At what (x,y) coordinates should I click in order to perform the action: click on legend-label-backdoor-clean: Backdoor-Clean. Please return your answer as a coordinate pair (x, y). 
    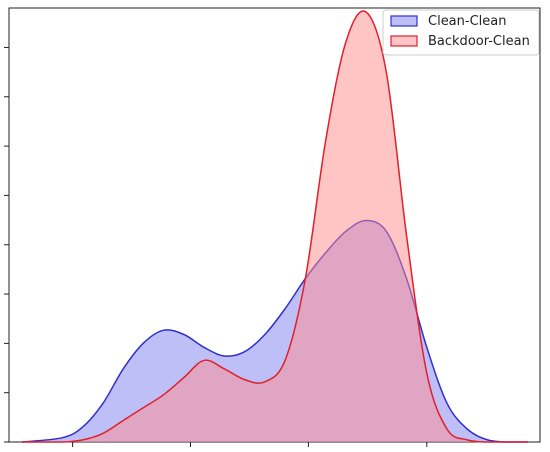
    Looking at the image, I should click on (479, 41).